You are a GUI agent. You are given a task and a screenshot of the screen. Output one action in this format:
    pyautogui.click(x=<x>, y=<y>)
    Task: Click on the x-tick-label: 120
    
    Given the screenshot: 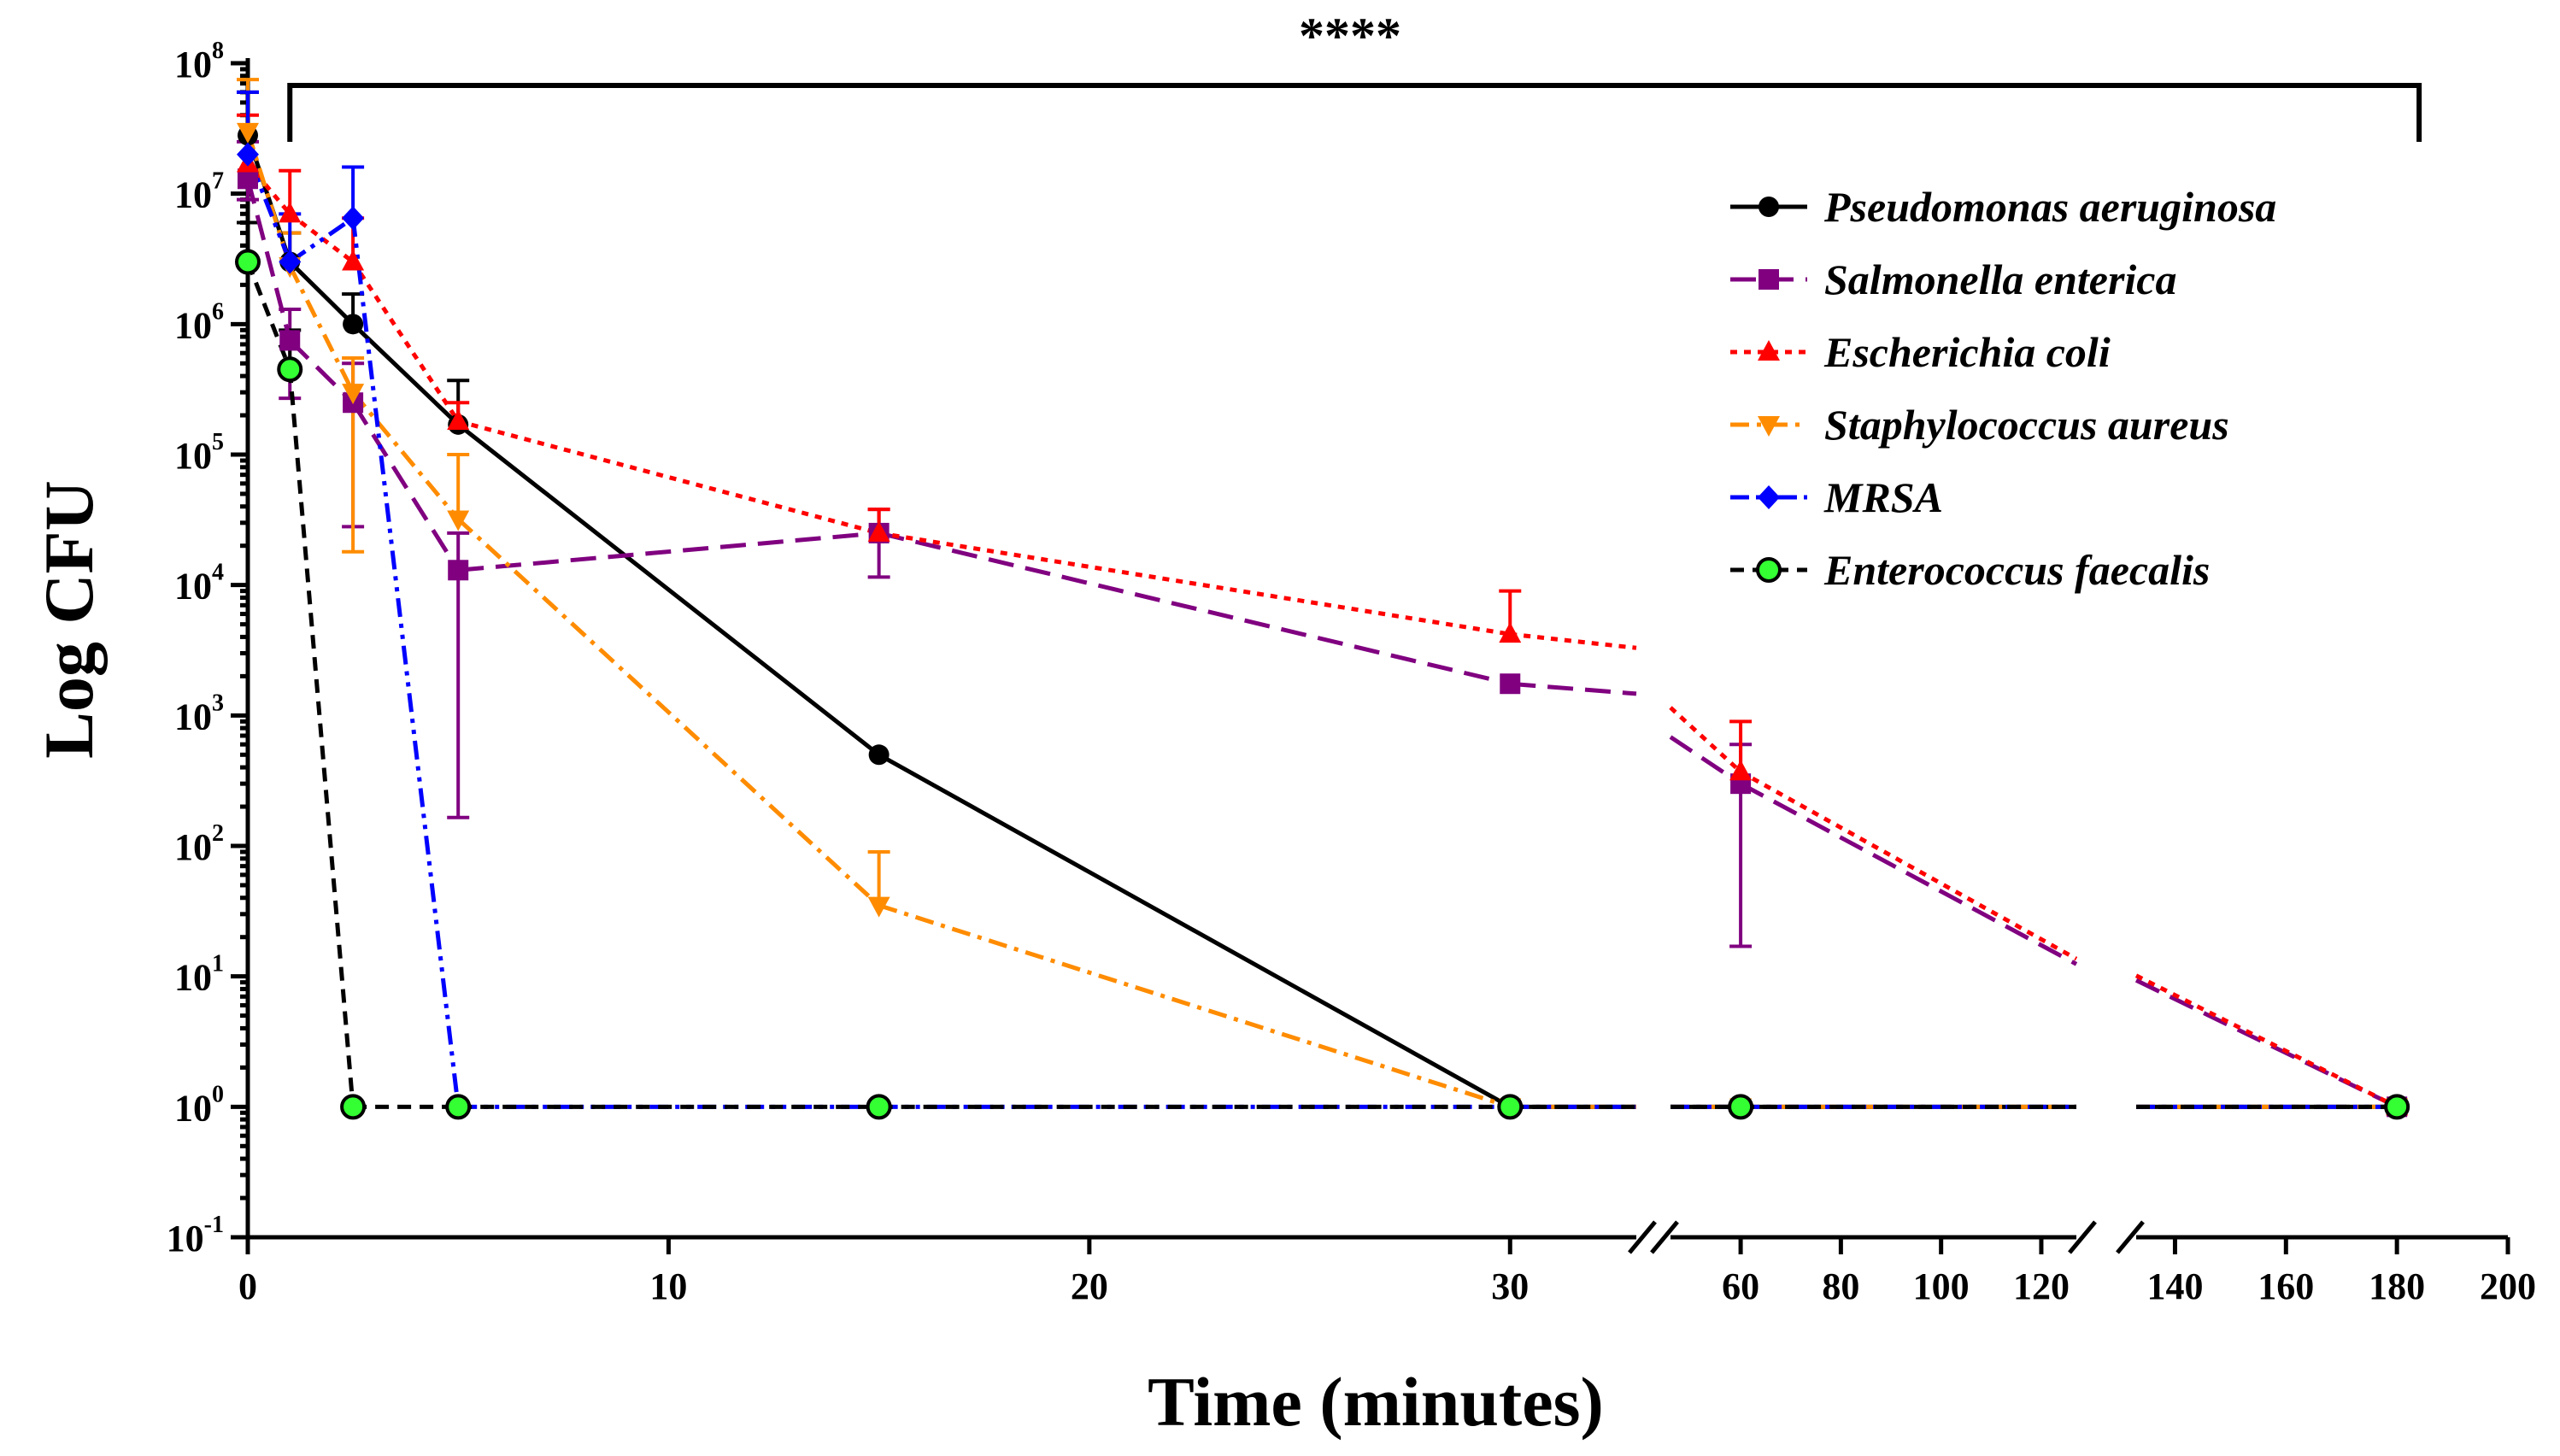 What is the action you would take?
    pyautogui.click(x=2042, y=1286)
    